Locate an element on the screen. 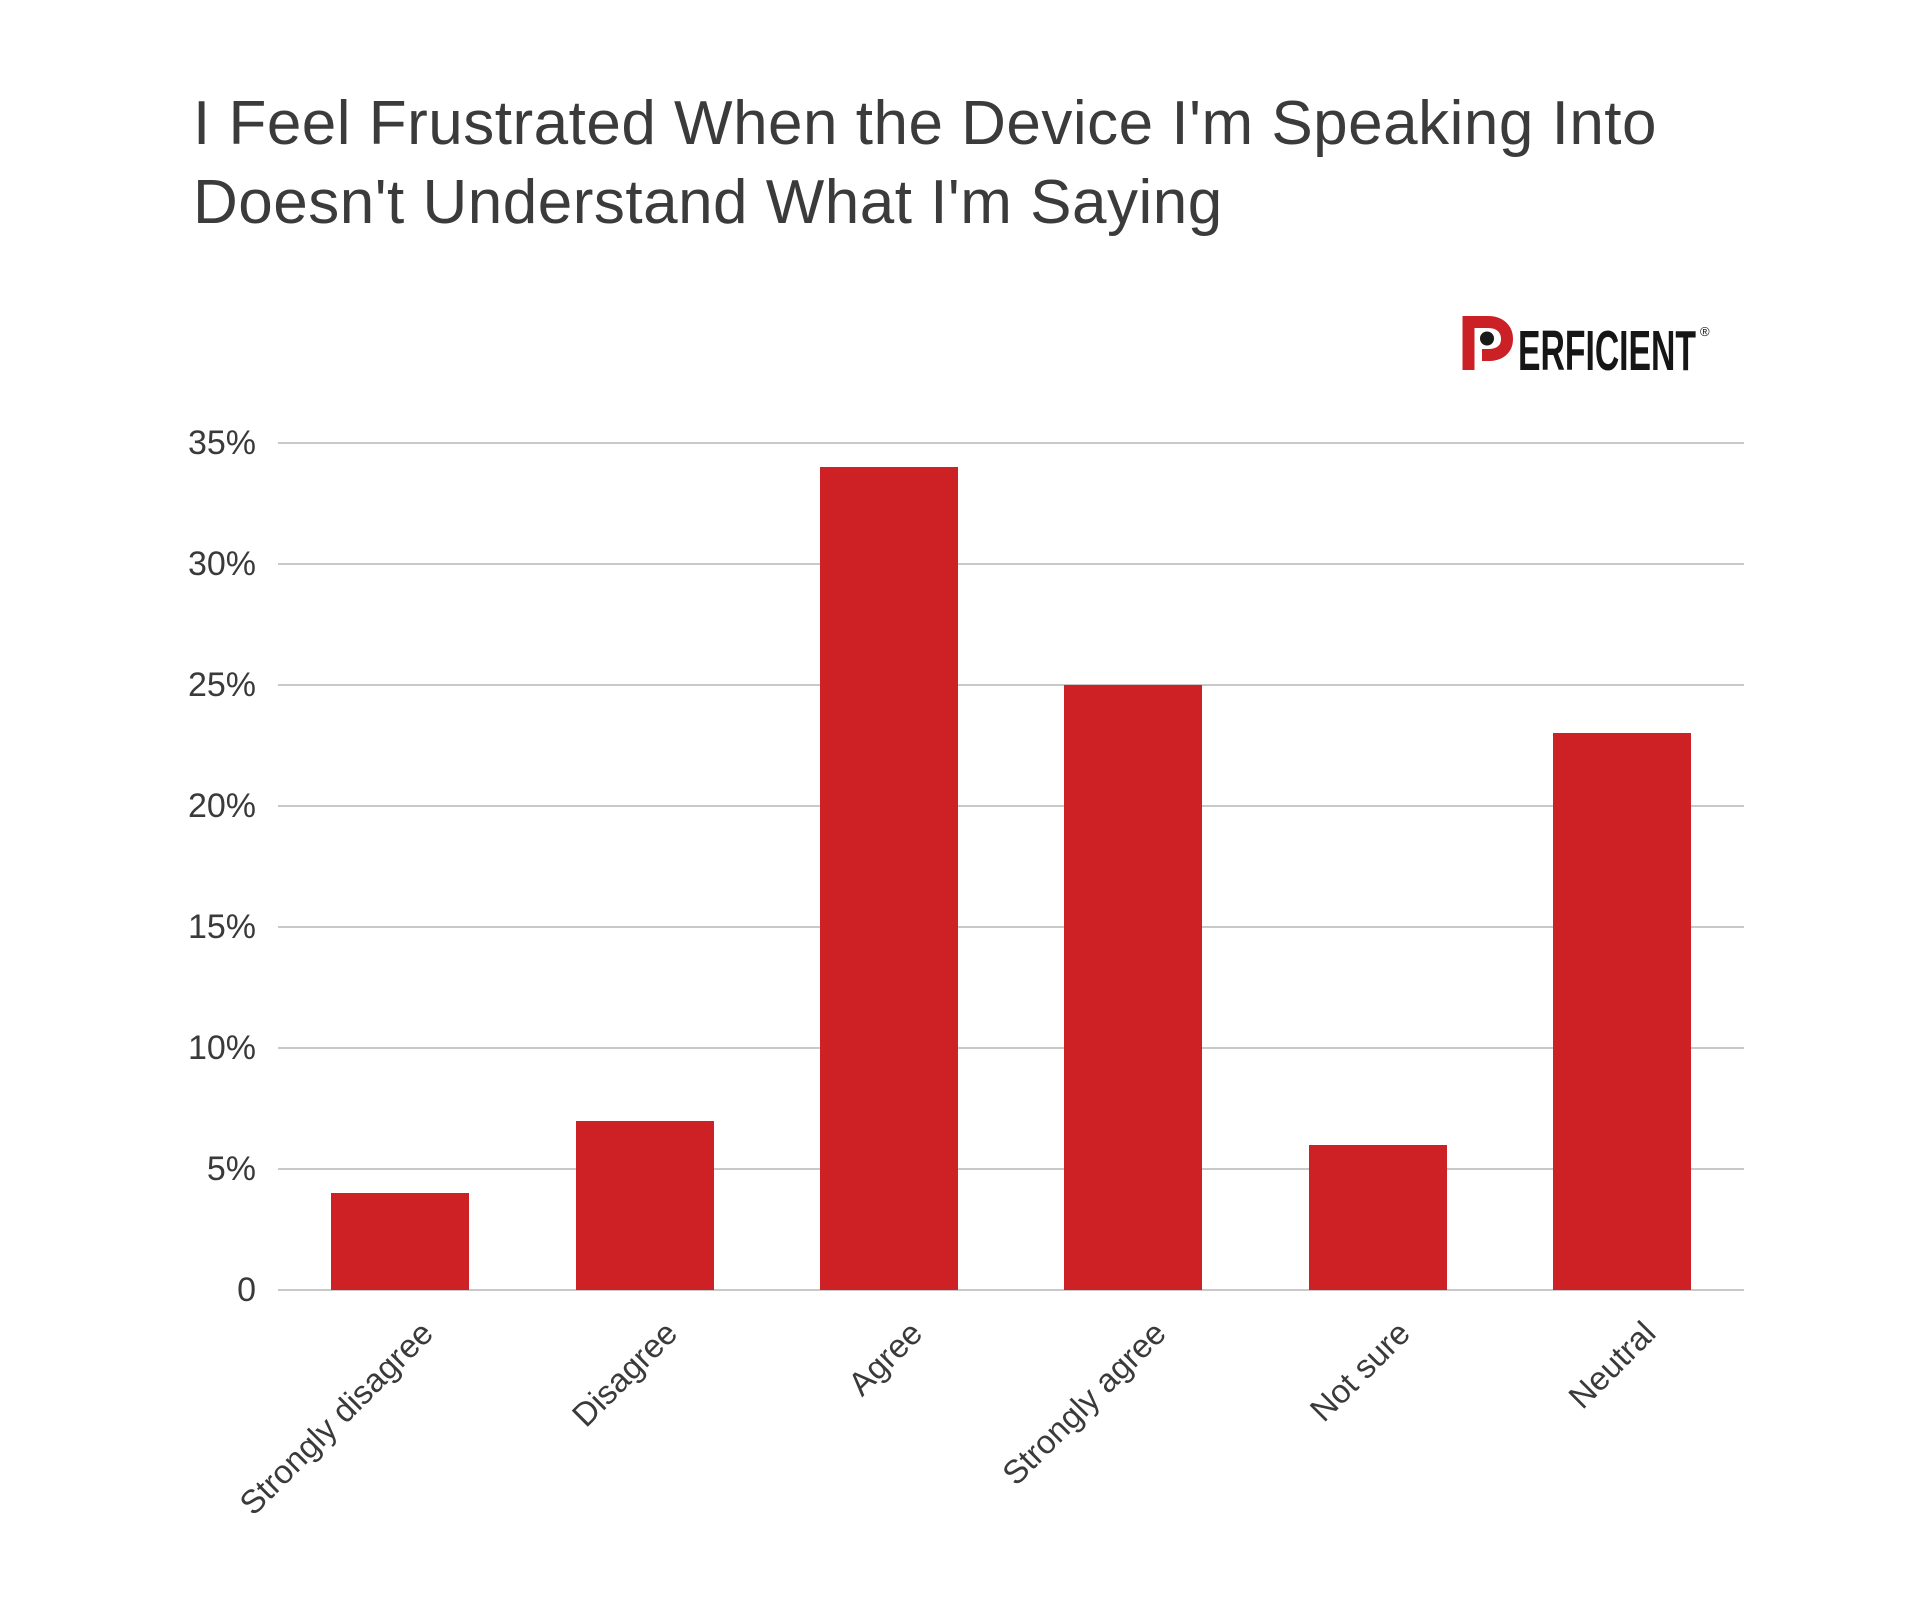 This screenshot has width=1920, height=1601. x-tick-label: Agree is located at coordinates (885, 1358).